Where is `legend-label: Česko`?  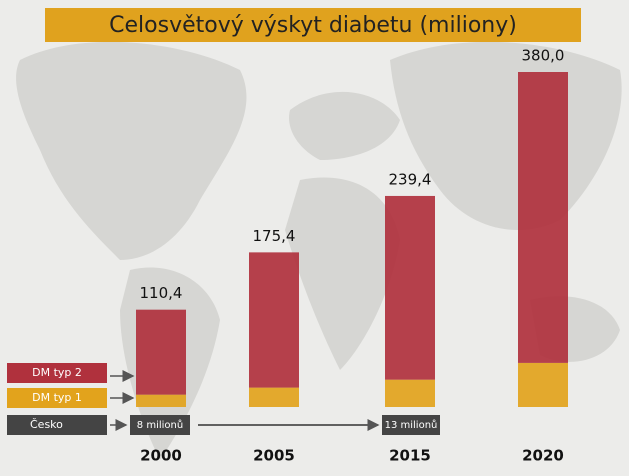 legend-label: Česko is located at coordinates (46, 424).